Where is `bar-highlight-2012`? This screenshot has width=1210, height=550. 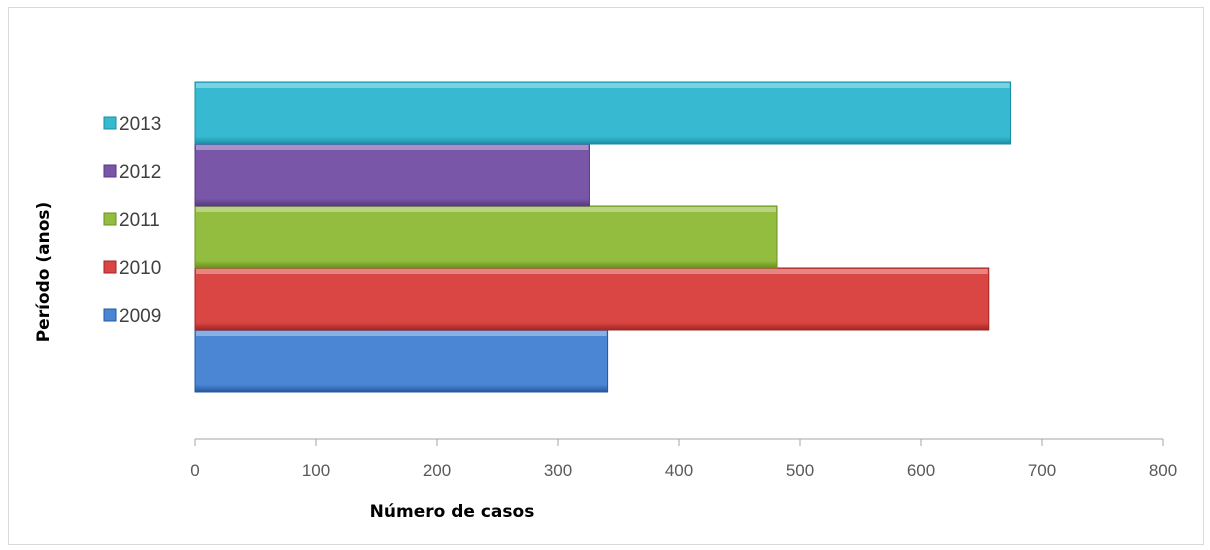
bar-highlight-2012 is located at coordinates (392, 147).